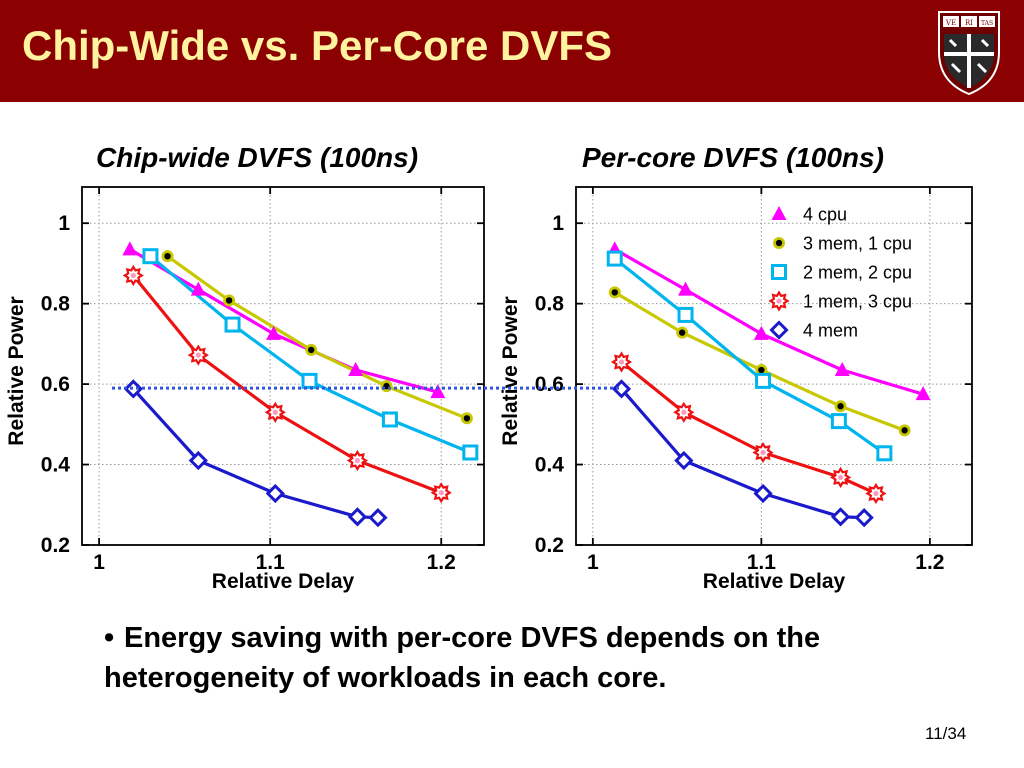  What do you see at coordinates (510, 370) in the screenshot?
I see `chart2-y-axis-label: Relative Power` at bounding box center [510, 370].